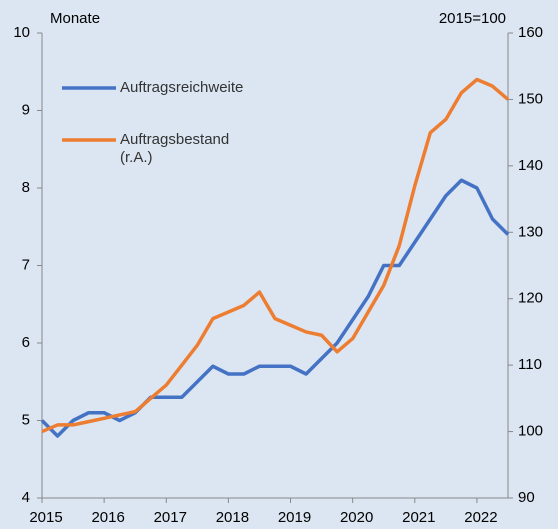 This screenshot has height=529, width=558. What do you see at coordinates (26, 342) in the screenshot?
I see `y-tick-label: 6` at bounding box center [26, 342].